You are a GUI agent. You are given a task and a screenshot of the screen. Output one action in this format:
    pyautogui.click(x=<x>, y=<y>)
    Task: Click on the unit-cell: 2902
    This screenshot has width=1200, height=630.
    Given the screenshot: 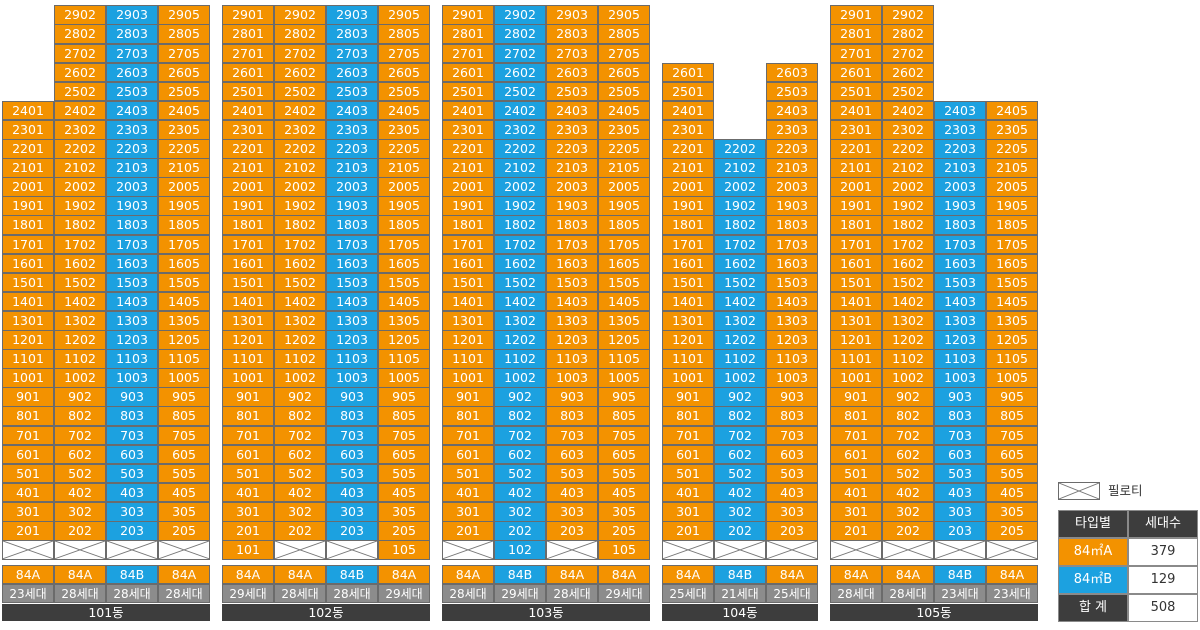 What is the action you would take?
    pyautogui.click(x=300, y=15)
    